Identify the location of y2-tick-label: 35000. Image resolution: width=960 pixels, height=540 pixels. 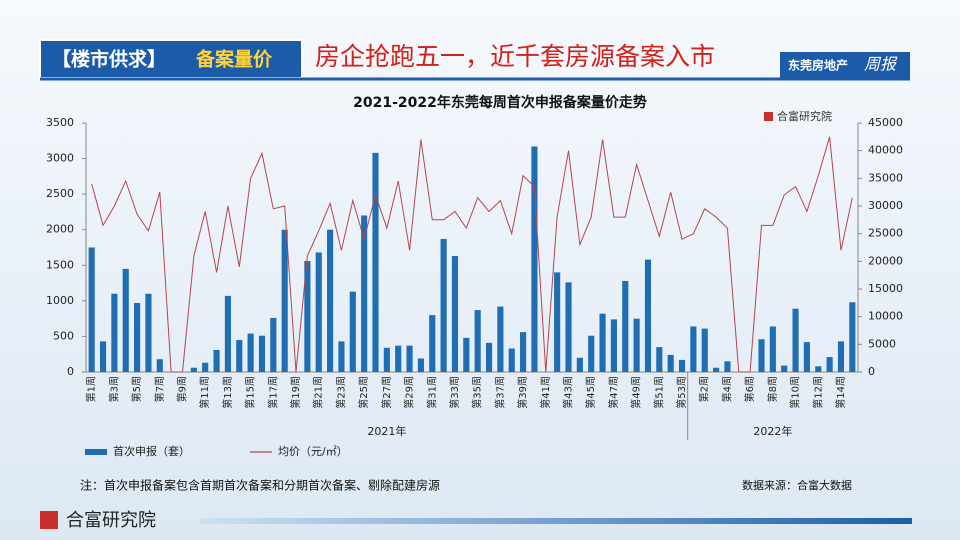
(885, 177).